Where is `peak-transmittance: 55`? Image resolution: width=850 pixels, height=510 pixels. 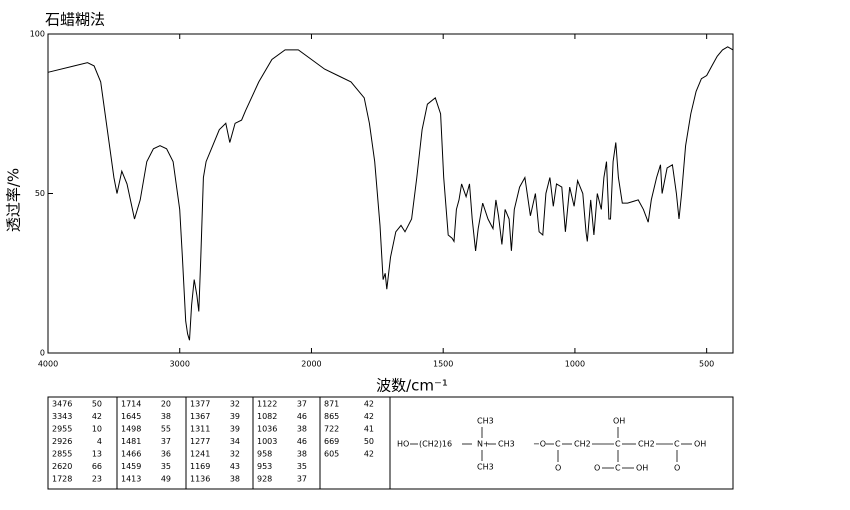 peak-transmittance: 55 is located at coordinates (166, 429).